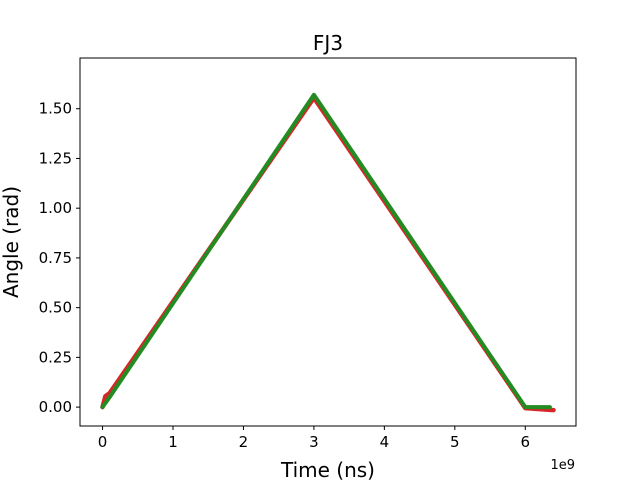 The image size is (640, 480). What do you see at coordinates (455, 442) in the screenshot?
I see `x-tick-label: 5` at bounding box center [455, 442].